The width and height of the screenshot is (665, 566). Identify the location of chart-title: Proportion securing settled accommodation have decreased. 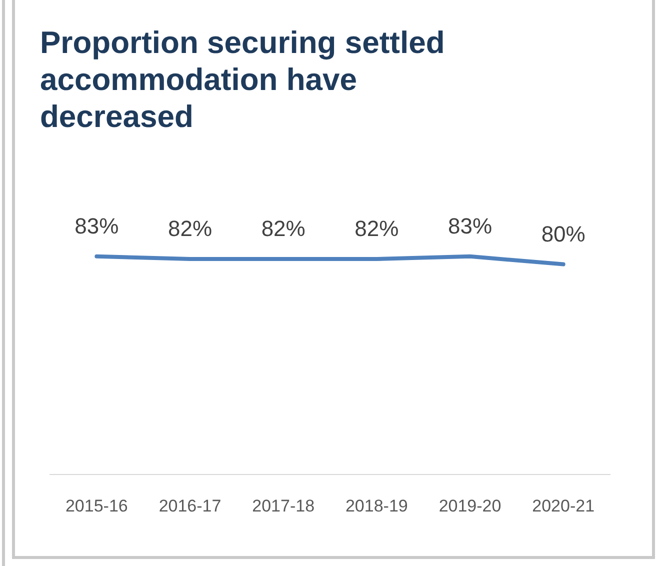
(243, 79).